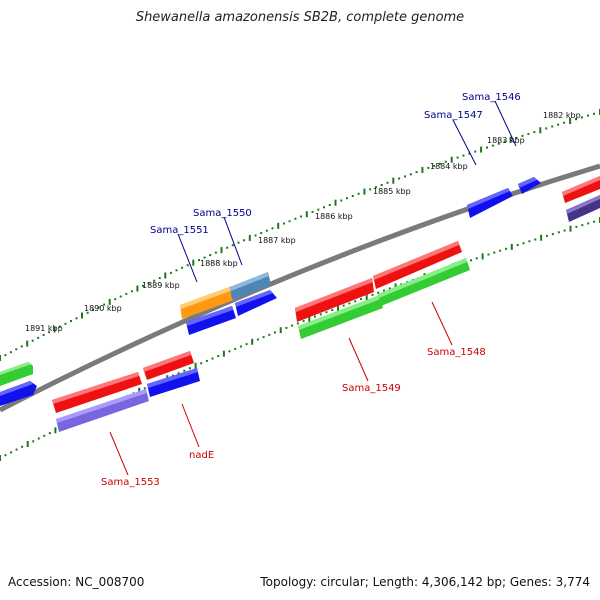 The width and height of the screenshot is (600, 600). I want to click on scale-label-1883: 1883 kbp, so click(506, 140).